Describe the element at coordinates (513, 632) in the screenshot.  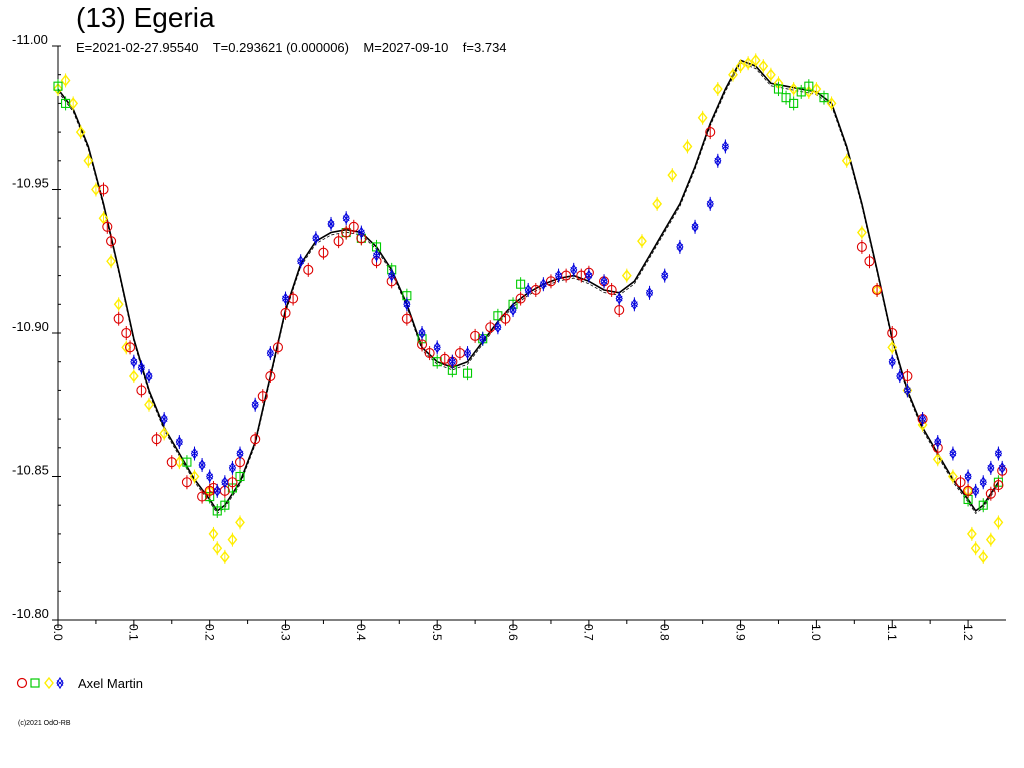
I see `x-tick-label: 0.6` at that location.